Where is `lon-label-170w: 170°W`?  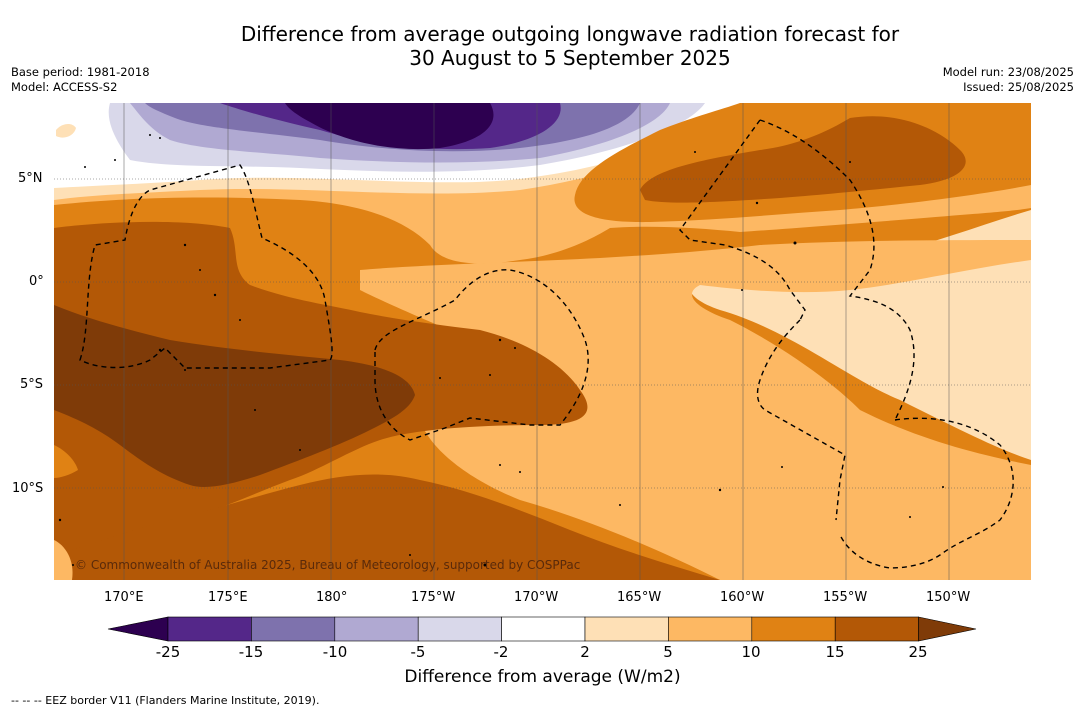 lon-label-170w: 170°W is located at coordinates (536, 597).